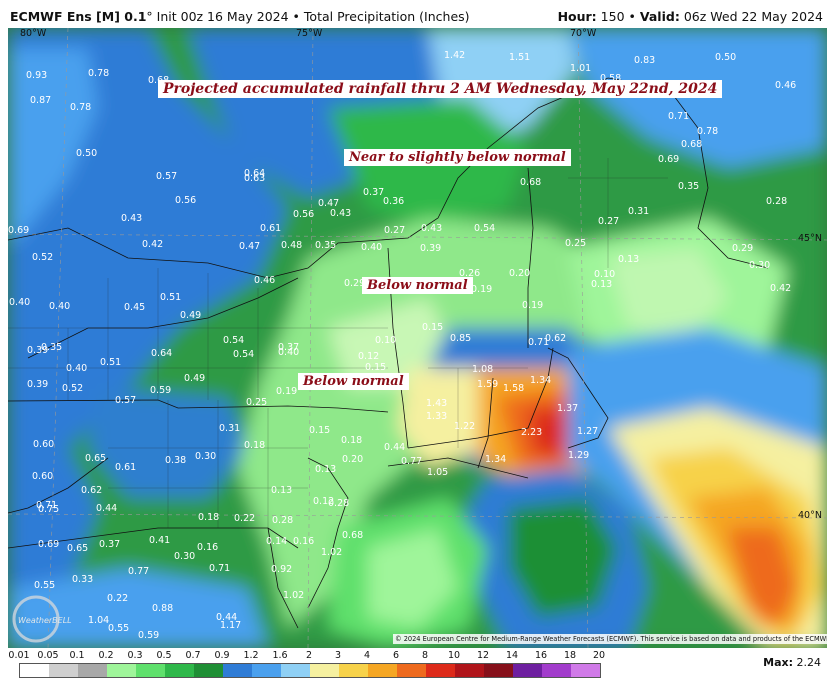 The height and width of the screenshot is (687, 833). I want to click on hour-label: Hour:, so click(577, 16).